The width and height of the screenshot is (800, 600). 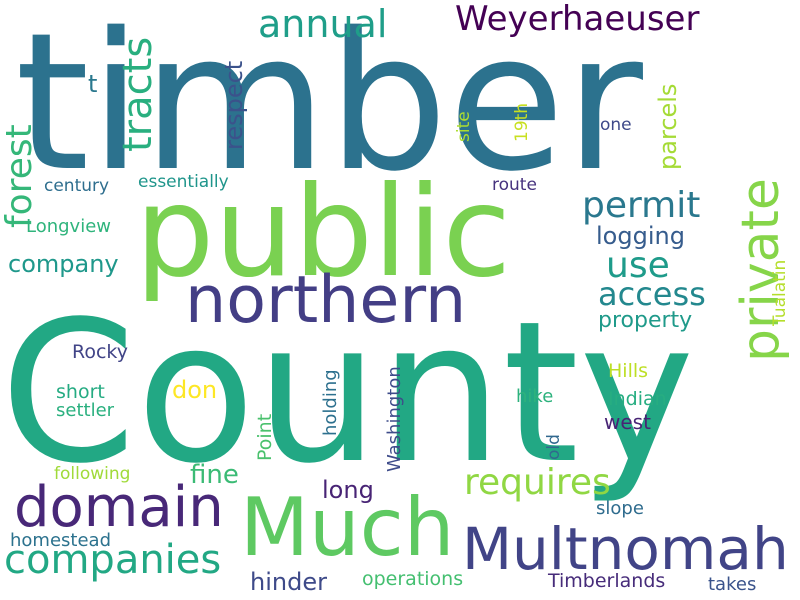 I want to click on word-indian: Indian, so click(x=637, y=399).